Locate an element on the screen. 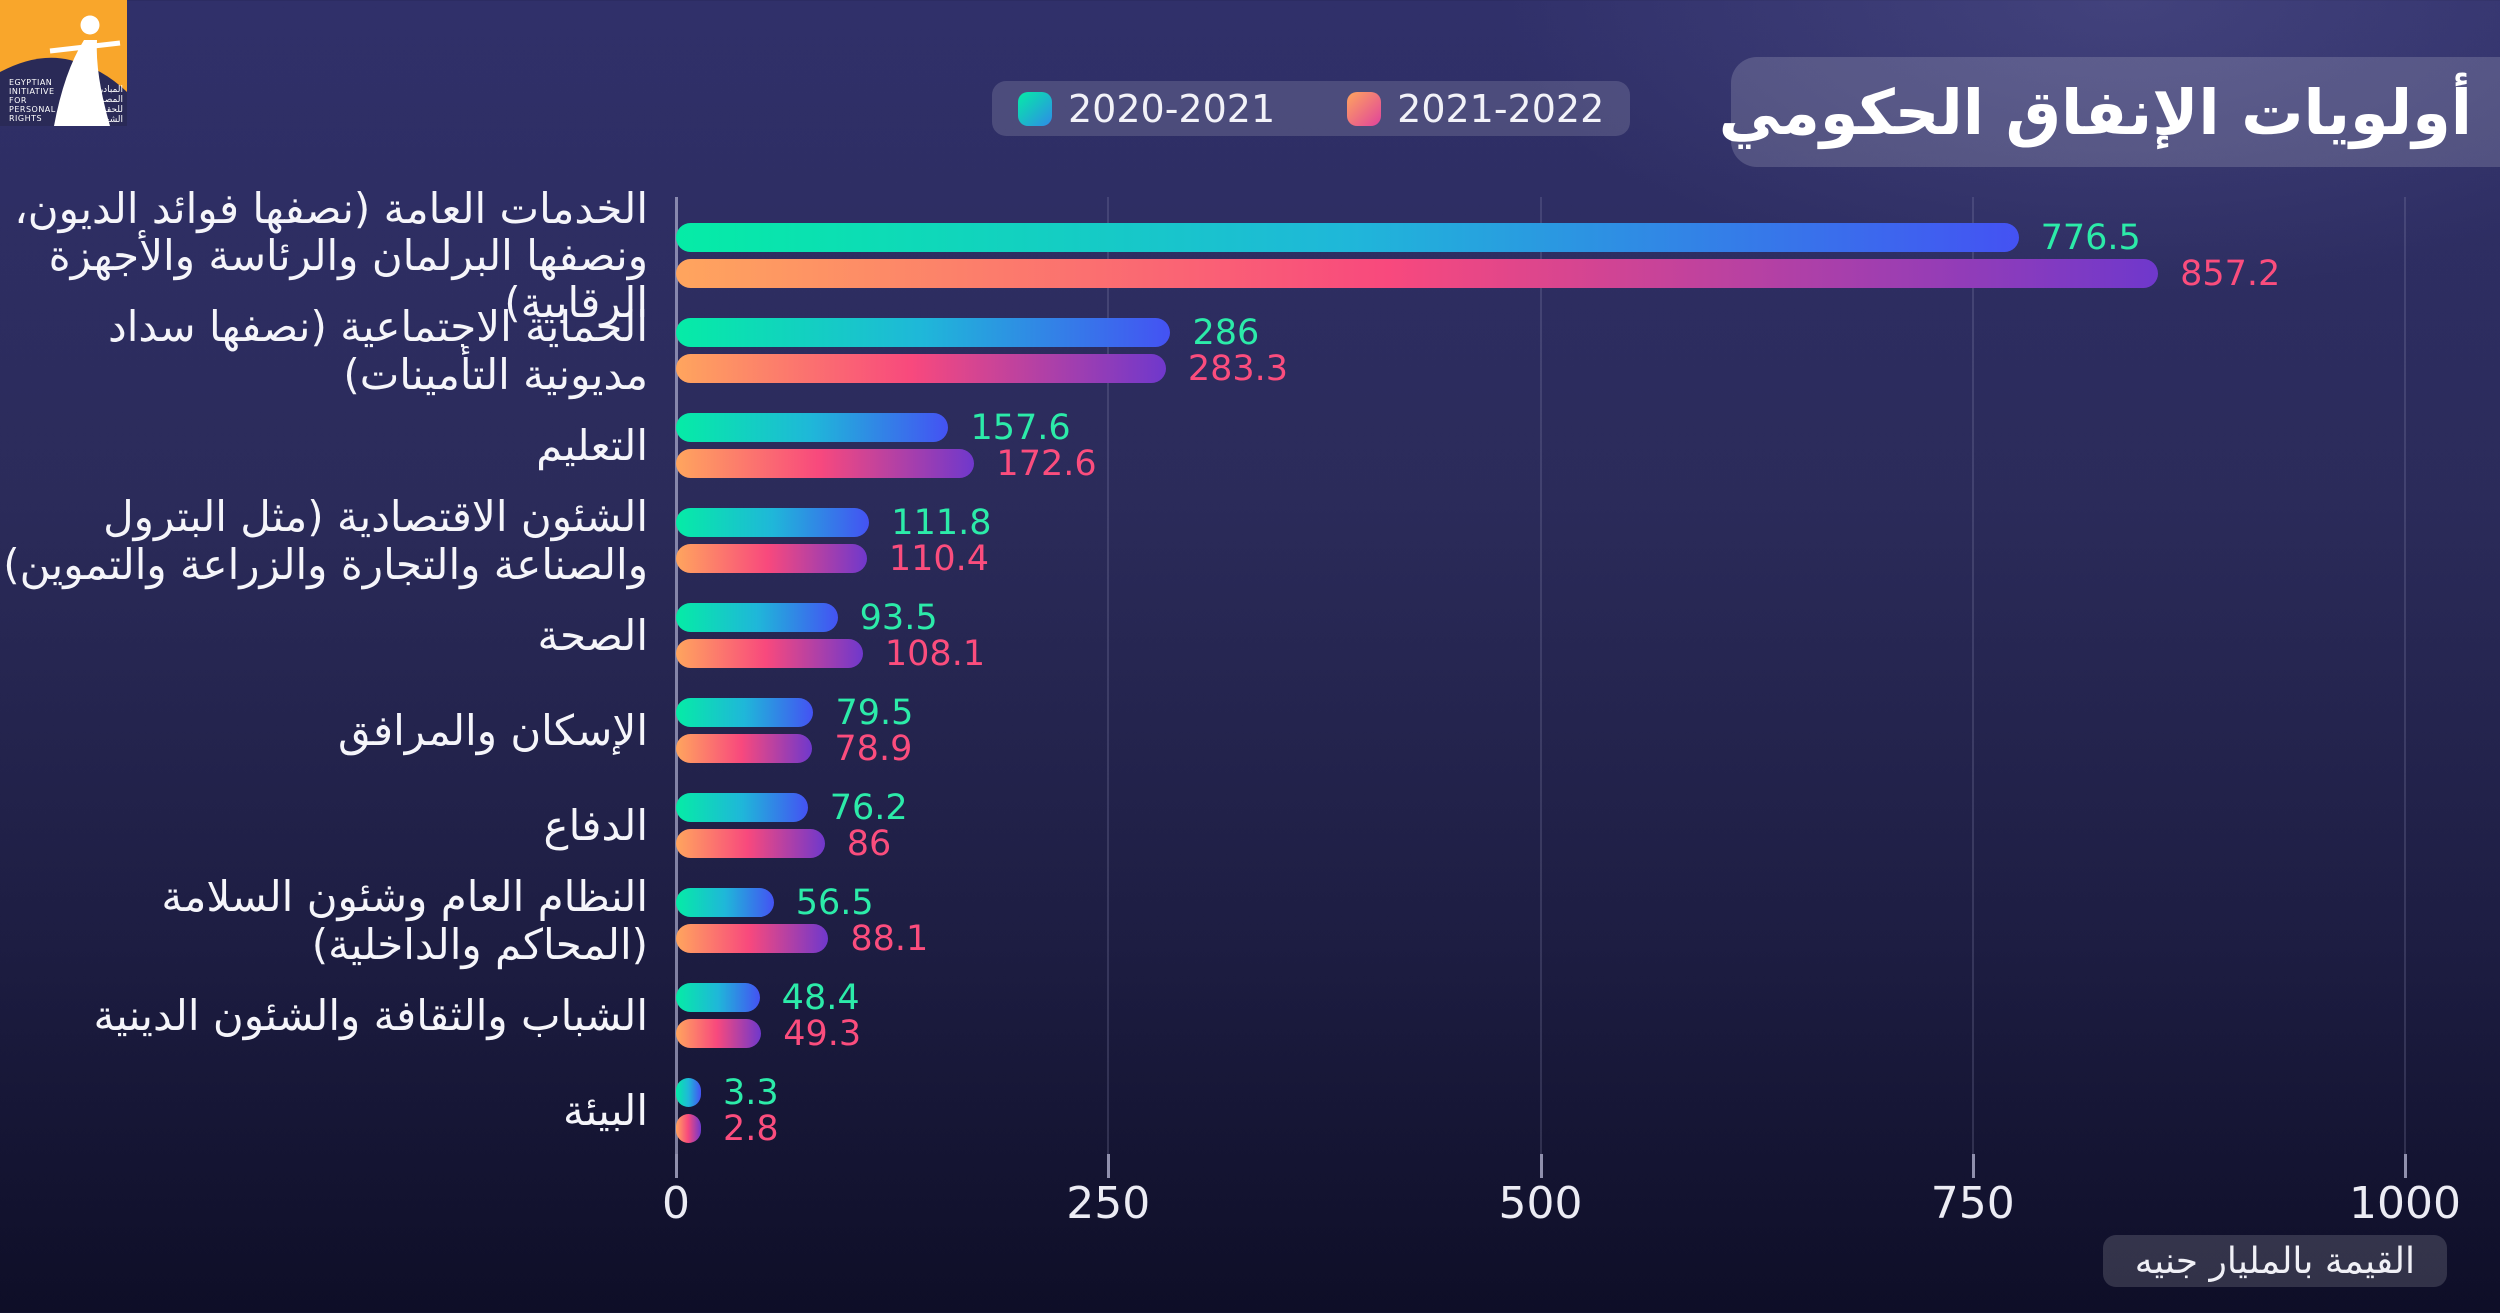 The image size is (2500, 1313). value-label-2021-2022: 88.1 is located at coordinates (889, 938).